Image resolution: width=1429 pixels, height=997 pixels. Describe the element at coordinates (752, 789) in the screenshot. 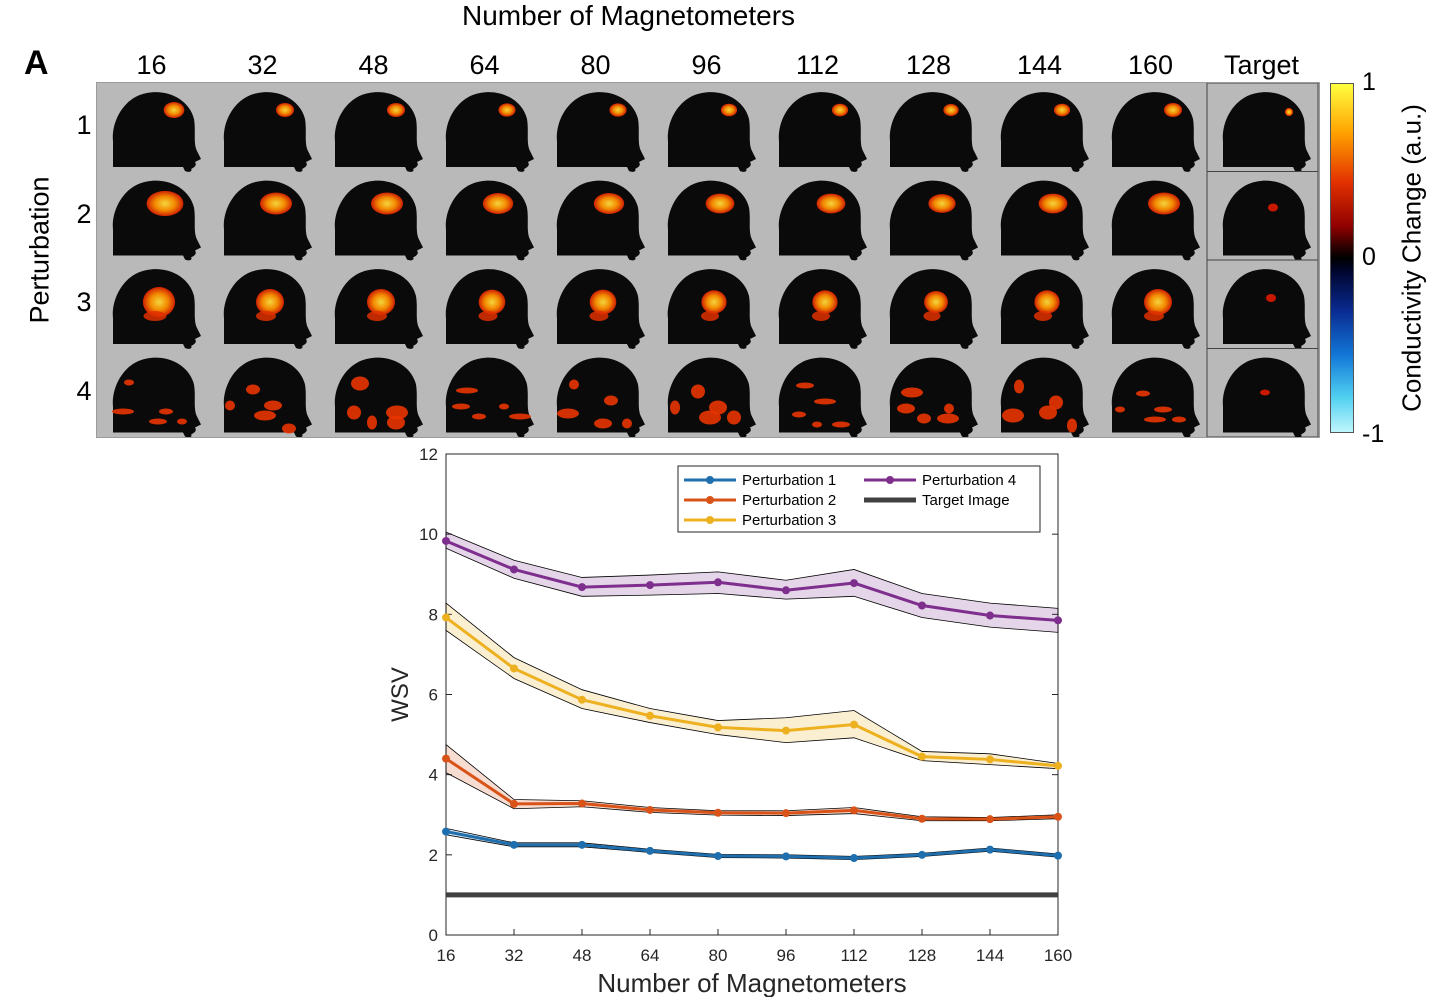

I see `perturbation-2-line` at that location.